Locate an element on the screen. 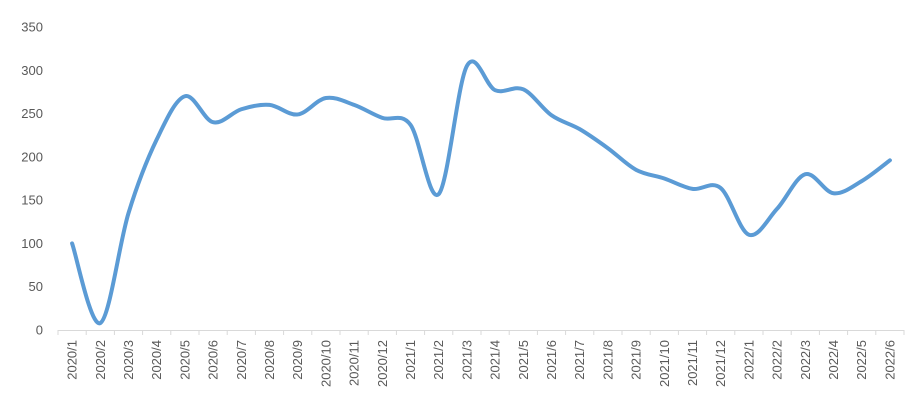  x-tick-label: 2020/6 is located at coordinates (213, 360).